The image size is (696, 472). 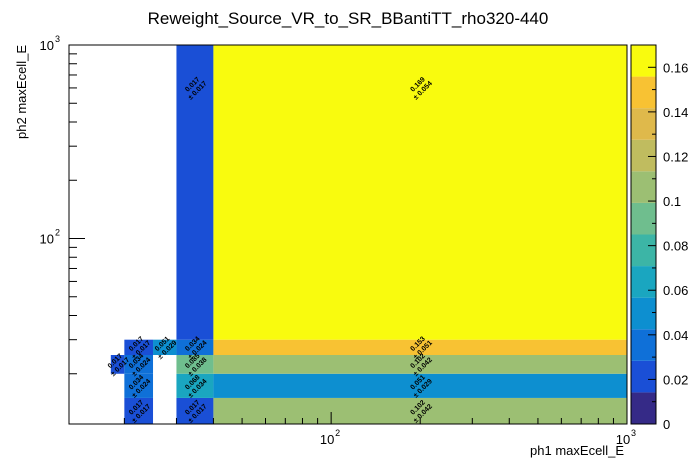 I want to click on color-scale-tick-label: 0.16, so click(x=675, y=67).